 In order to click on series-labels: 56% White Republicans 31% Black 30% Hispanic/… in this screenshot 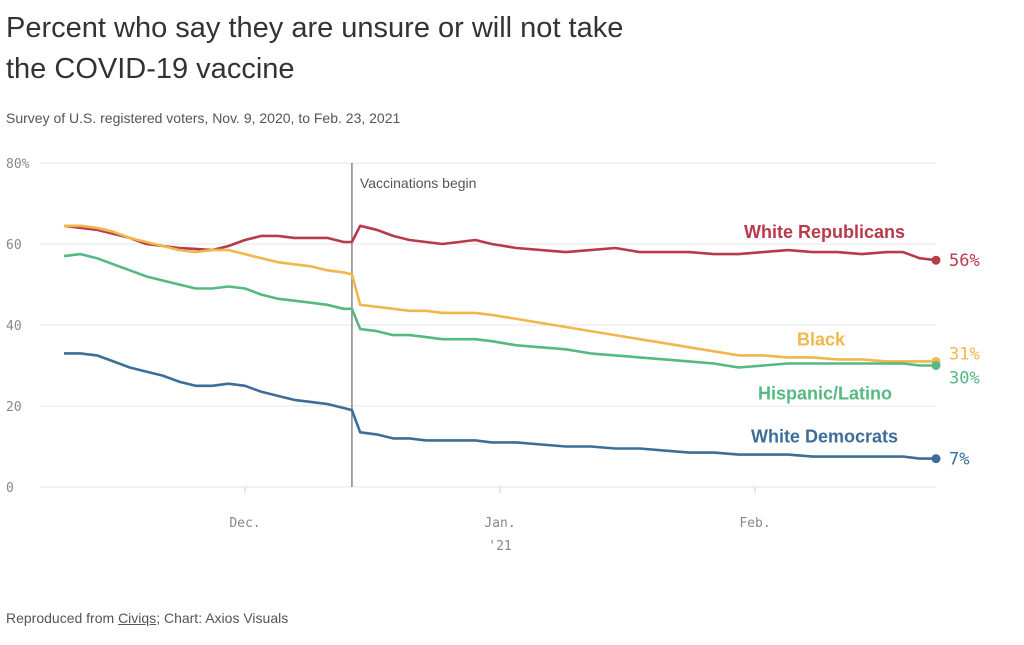, I will do `click(862, 345)`.